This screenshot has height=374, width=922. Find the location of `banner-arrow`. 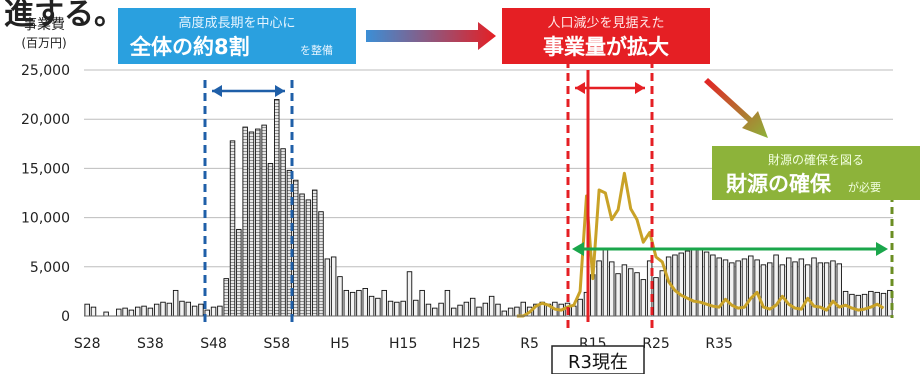

banner-arrow is located at coordinates (431, 36).